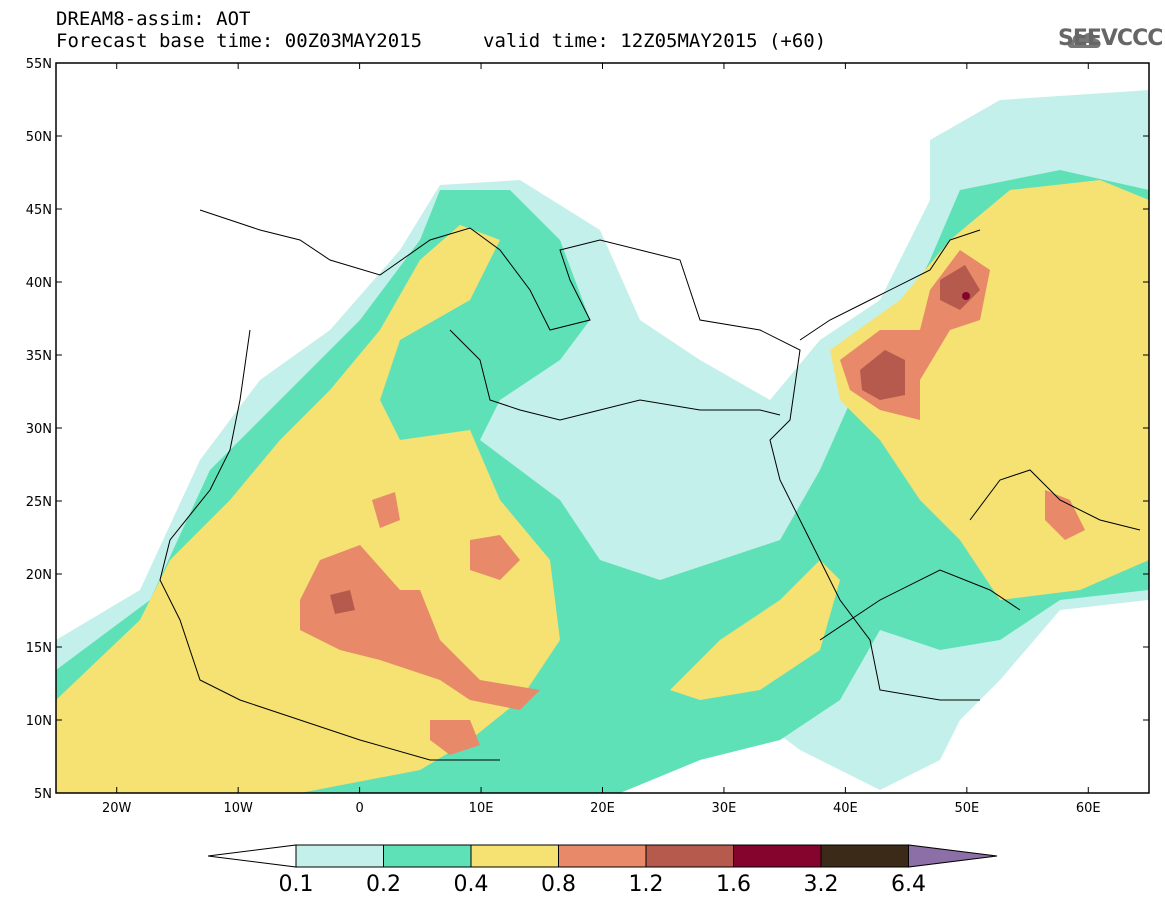 The image size is (1165, 905). I want to click on colorbar-label: 1.6, so click(733, 884).